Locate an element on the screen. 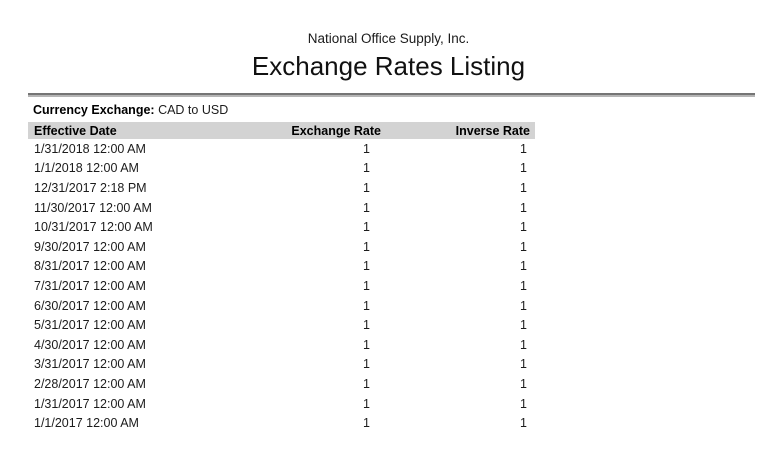 The height and width of the screenshot is (453, 777). table-row: 1/1/2017 12:00 AM 1 1 is located at coordinates (281, 423).